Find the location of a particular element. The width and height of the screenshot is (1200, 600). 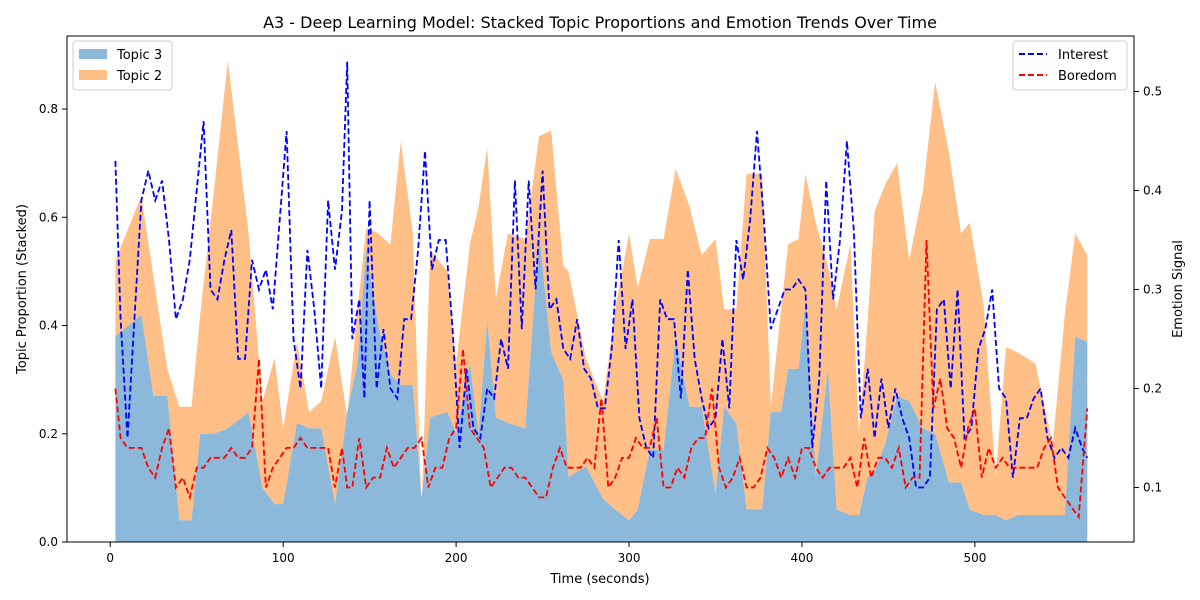

y-axis-right: 0.1 0.2 0.3 0.4 0.5 is located at coordinates (1148, 289).